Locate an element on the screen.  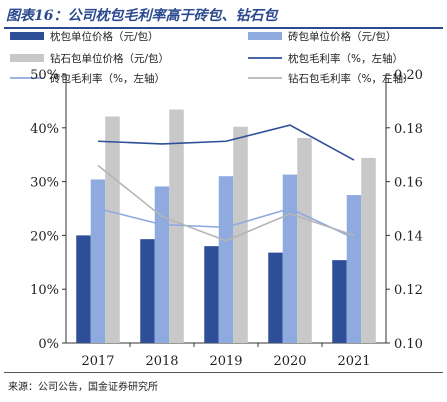
x-tick-label: 2021 is located at coordinates (353, 361).